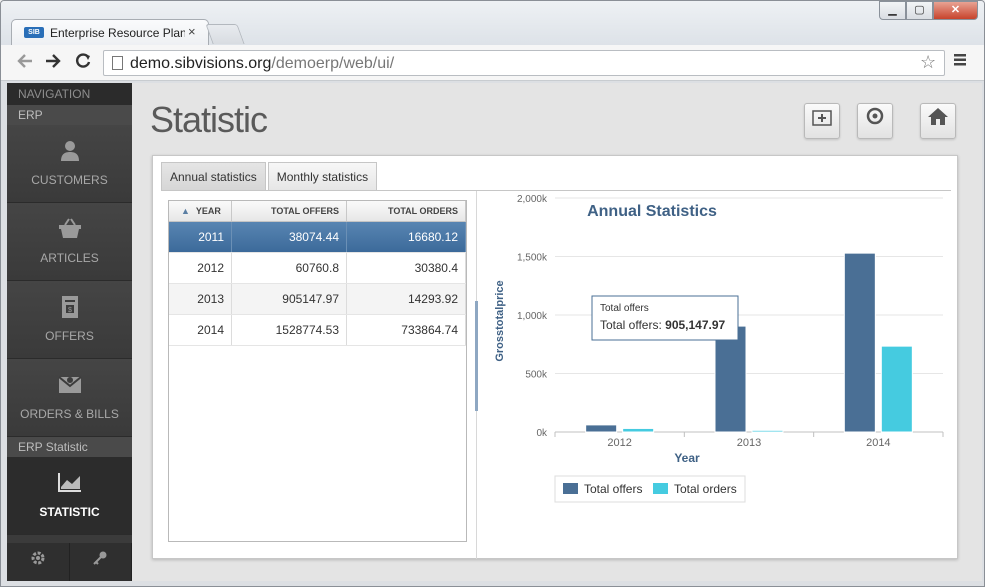 The width and height of the screenshot is (985, 587). I want to click on key-icon, so click(101, 562).